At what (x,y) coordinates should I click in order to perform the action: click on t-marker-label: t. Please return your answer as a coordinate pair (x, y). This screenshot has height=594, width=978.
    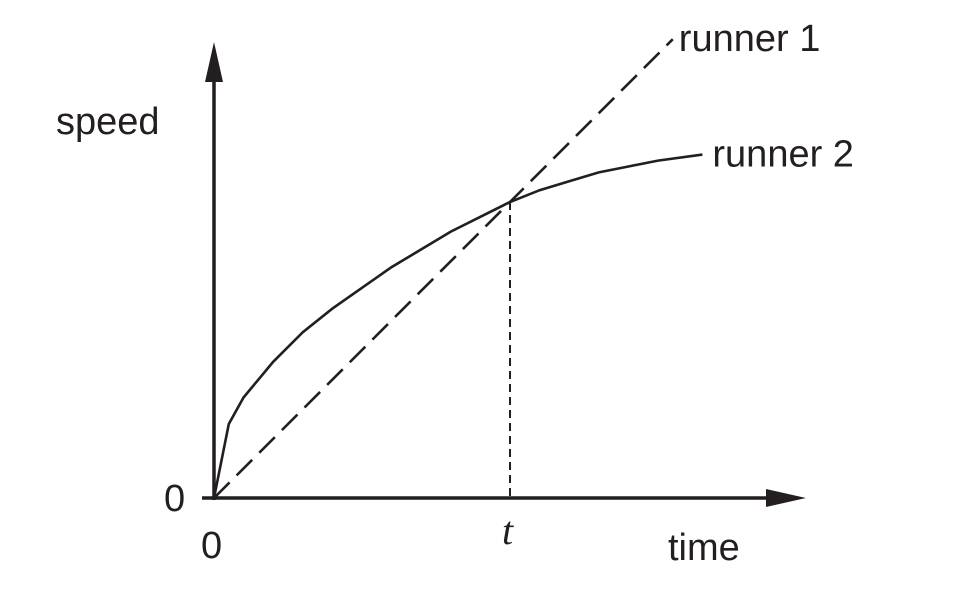
    Looking at the image, I should click on (508, 530).